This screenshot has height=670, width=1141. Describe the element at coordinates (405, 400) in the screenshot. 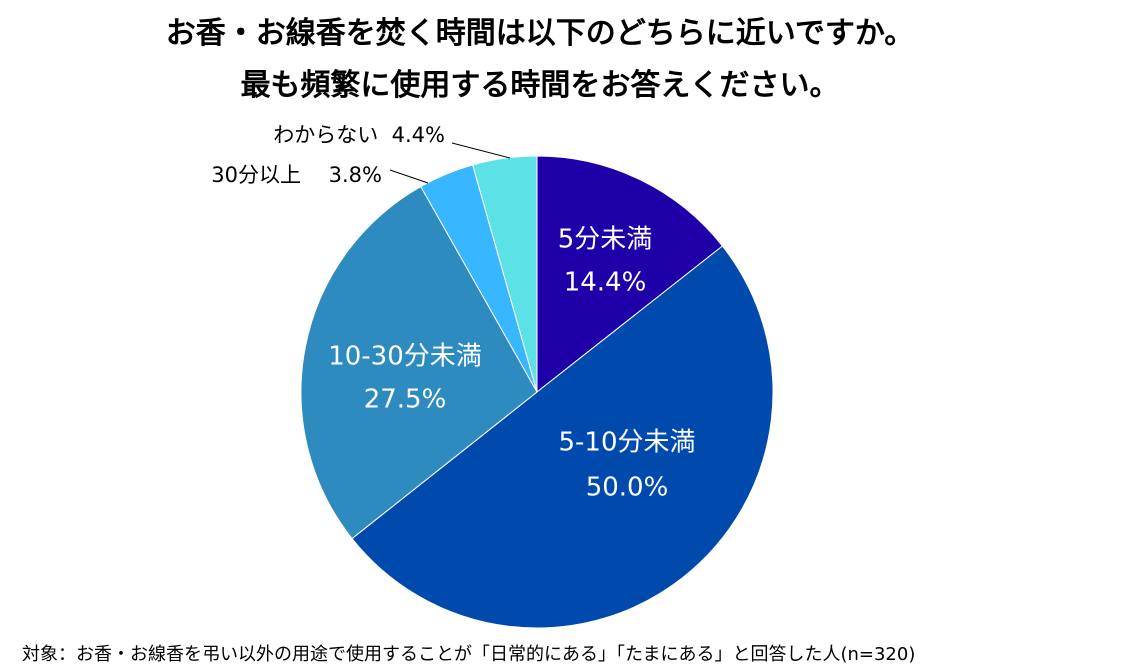

I see `slice-value-label: 27.5%` at that location.